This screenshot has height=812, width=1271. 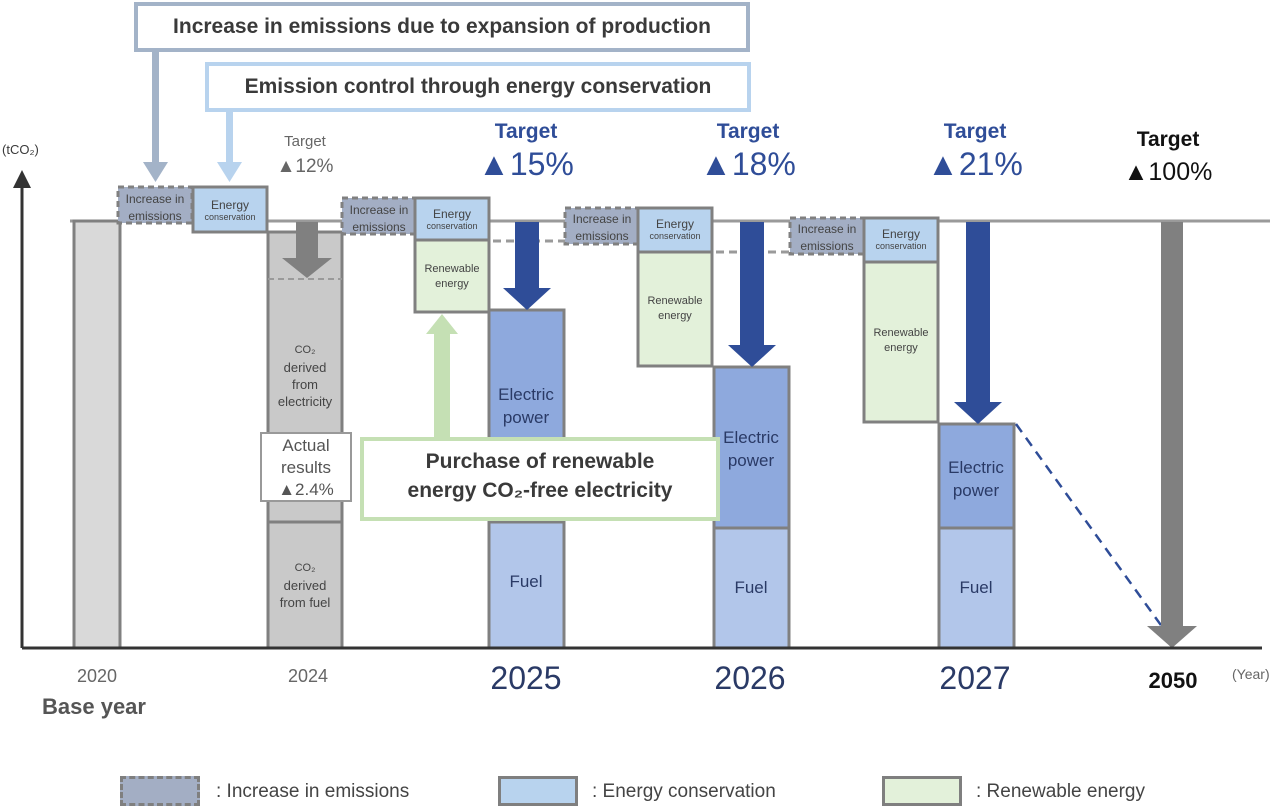 I want to click on electric-bar-2026, so click(x=751, y=447).